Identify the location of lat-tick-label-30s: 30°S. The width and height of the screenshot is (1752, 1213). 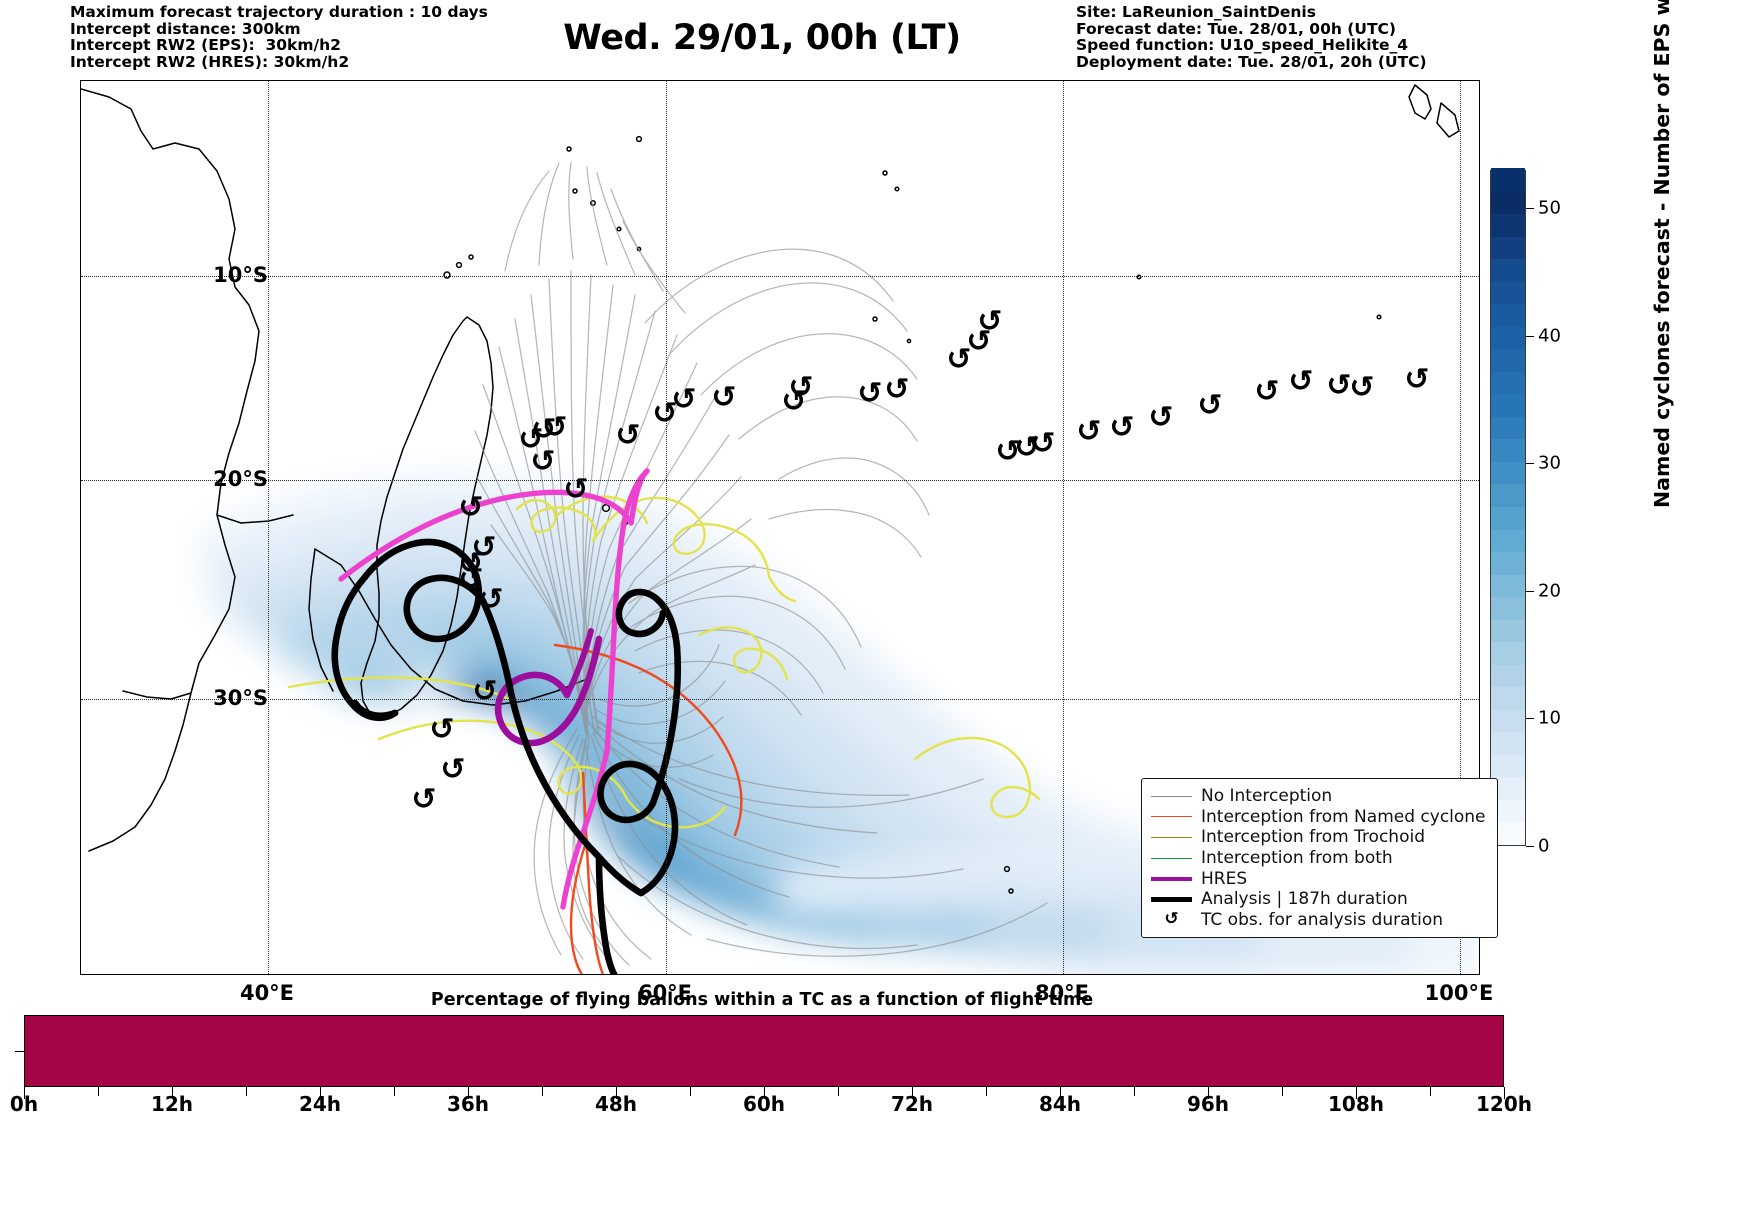
(240, 698).